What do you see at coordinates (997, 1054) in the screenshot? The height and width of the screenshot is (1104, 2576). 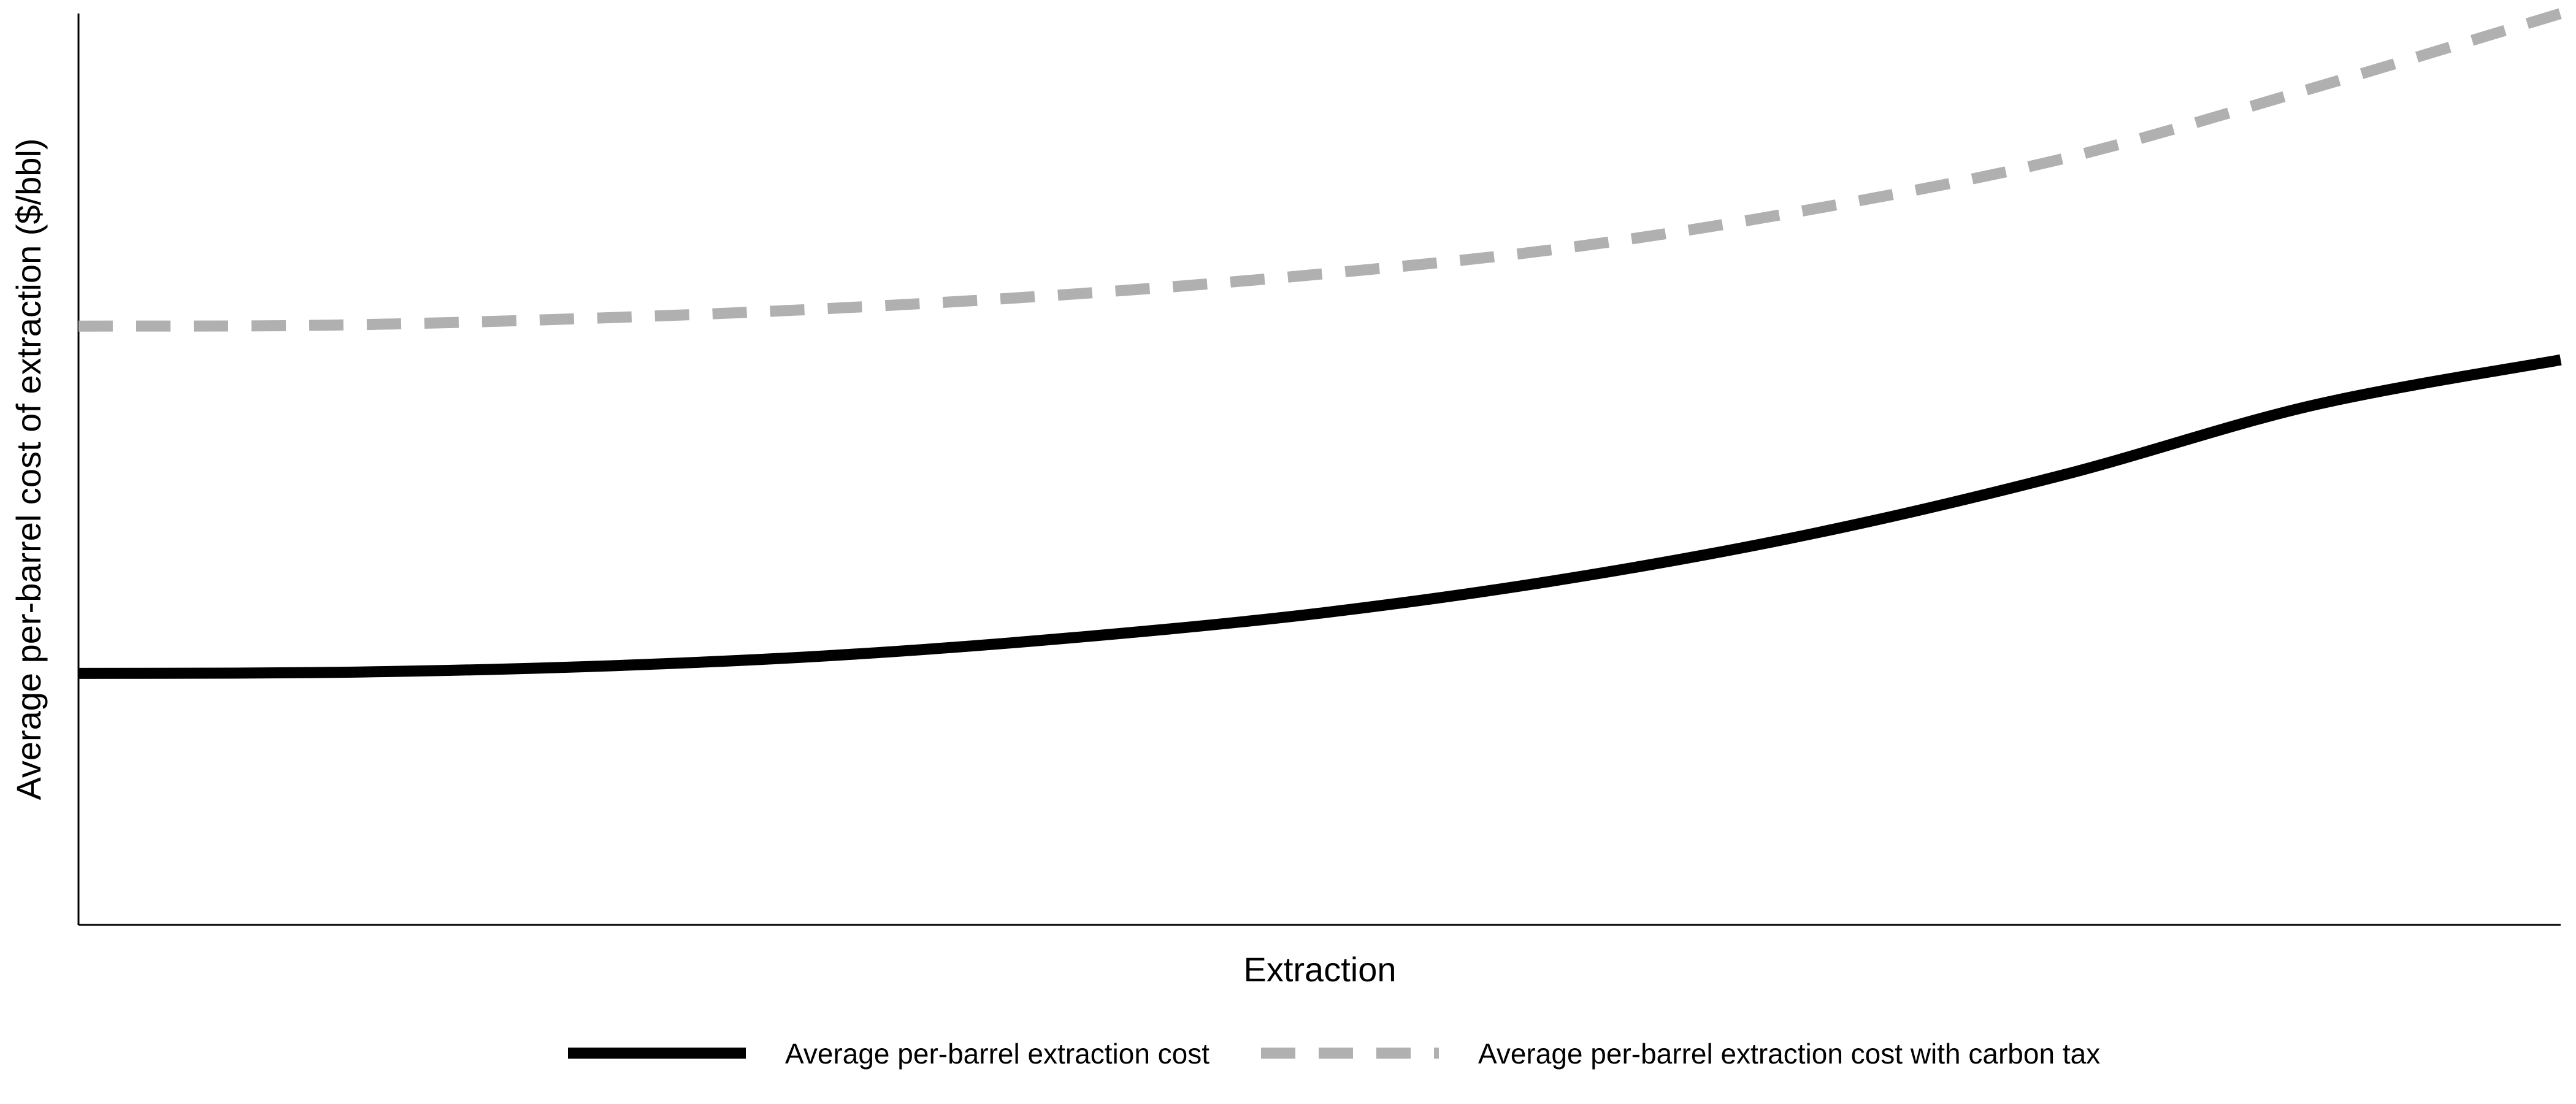 I see `legend-label-0: Average per-barrel extraction cost` at bounding box center [997, 1054].